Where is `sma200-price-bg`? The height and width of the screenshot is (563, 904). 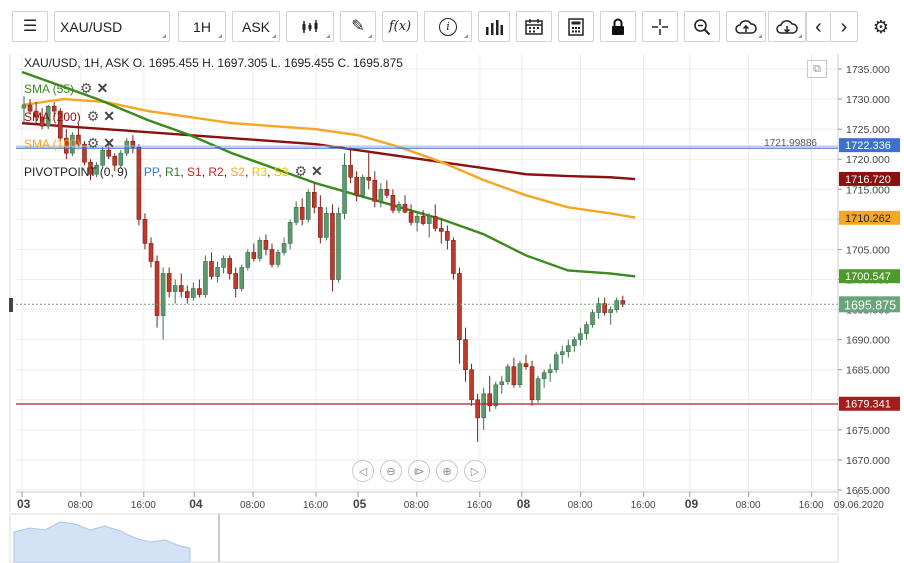
sma200-price-bg is located at coordinates (869, 178).